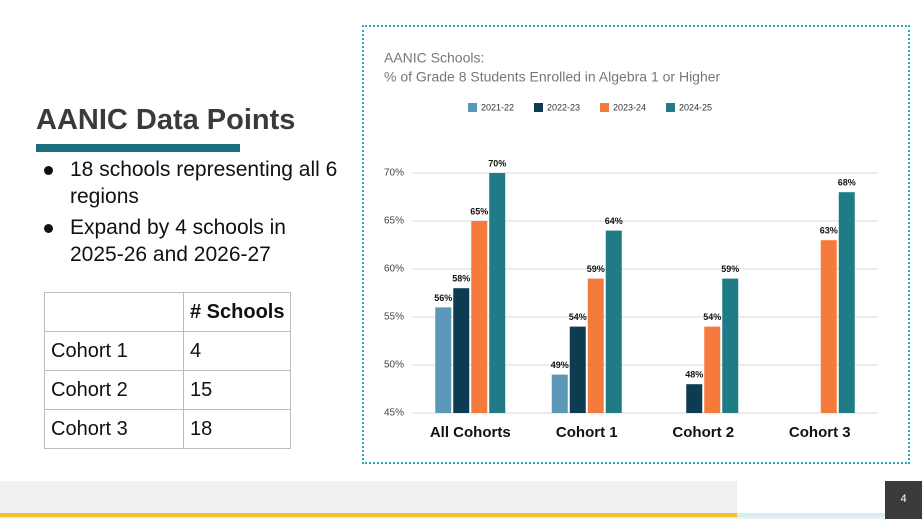  Describe the element at coordinates (694, 375) in the screenshot. I see `data-label: 48%` at that location.